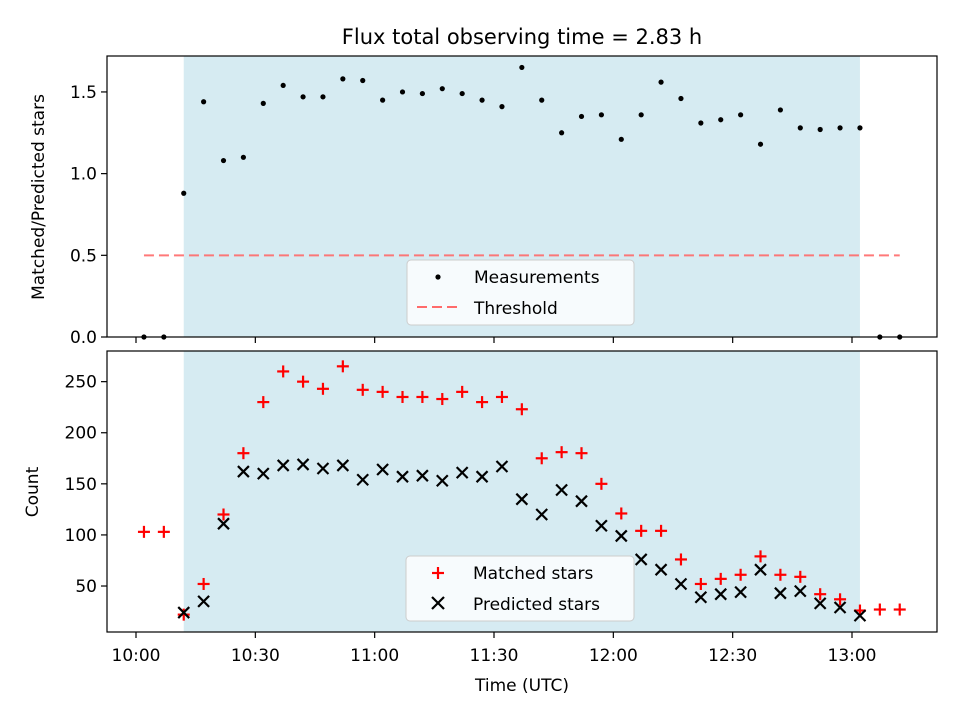 The image size is (960, 720). What do you see at coordinates (81, 485) in the screenshot?
I see `y-tick-label: 150` at bounding box center [81, 485].